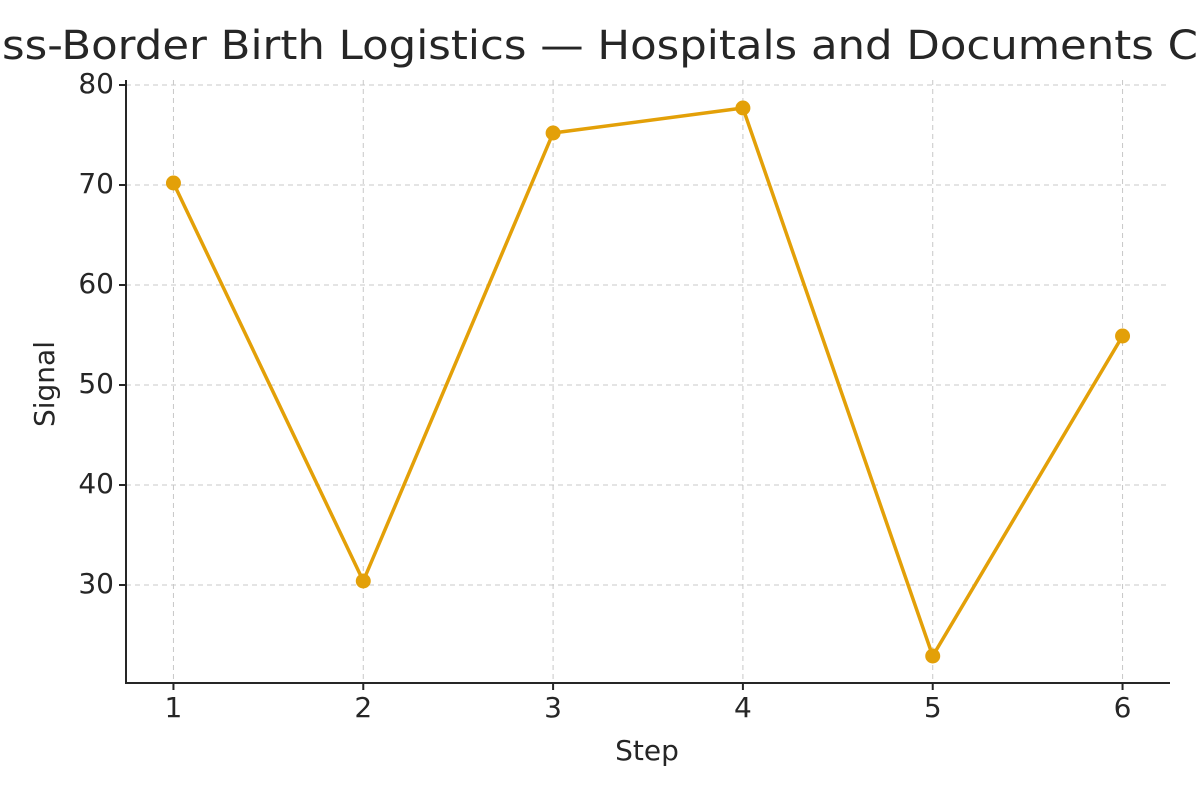 Image resolution: width=1200 pixels, height=800 pixels. I want to click on x-tick-label: 5, so click(933, 707).